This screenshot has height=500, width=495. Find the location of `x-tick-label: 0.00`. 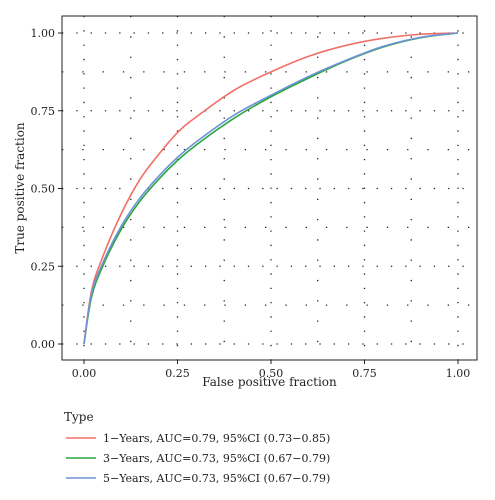

x-tick-label: 0.00 is located at coordinates (84, 373).